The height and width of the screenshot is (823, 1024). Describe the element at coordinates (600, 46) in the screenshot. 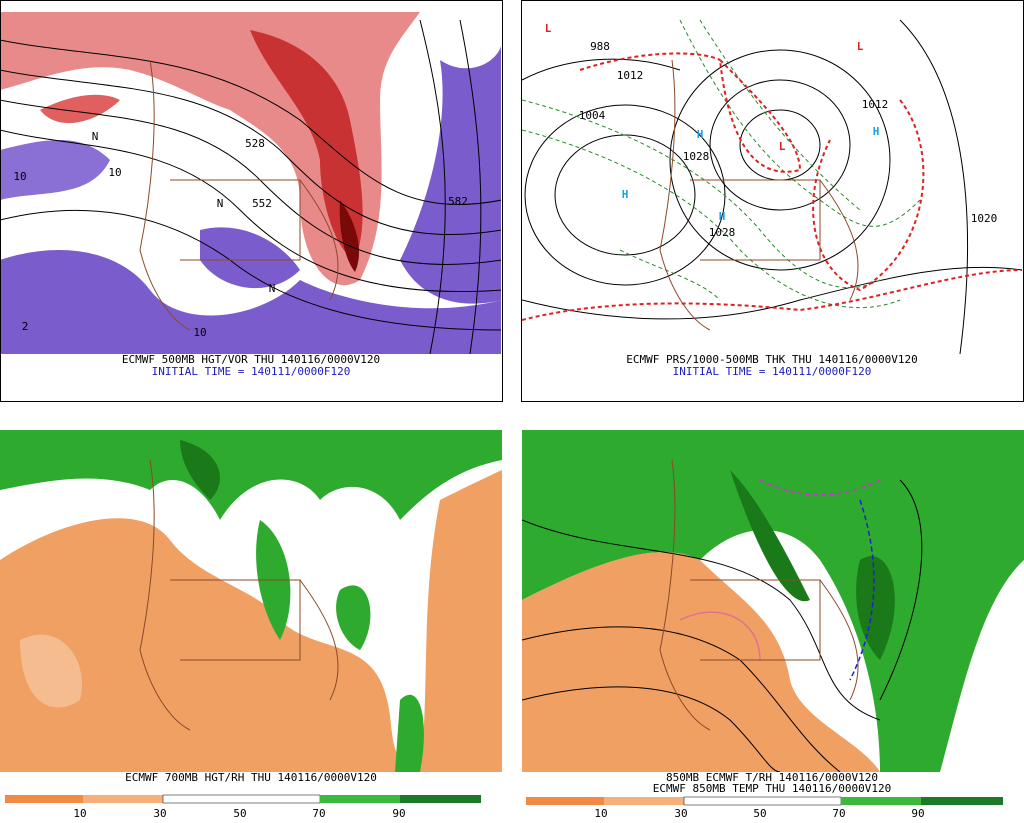

I see `map-label: 988` at that location.